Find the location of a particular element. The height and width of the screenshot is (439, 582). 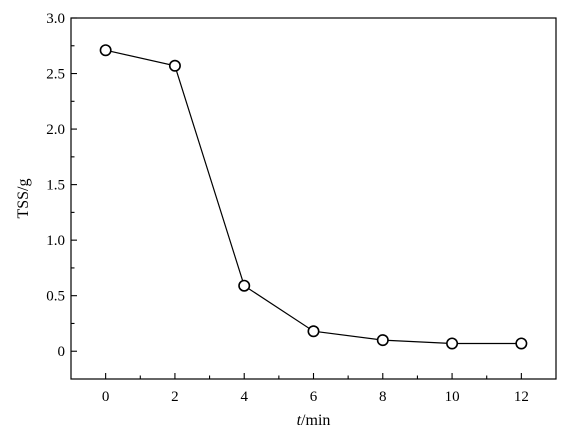

x-tick-label: 8 is located at coordinates (383, 397).